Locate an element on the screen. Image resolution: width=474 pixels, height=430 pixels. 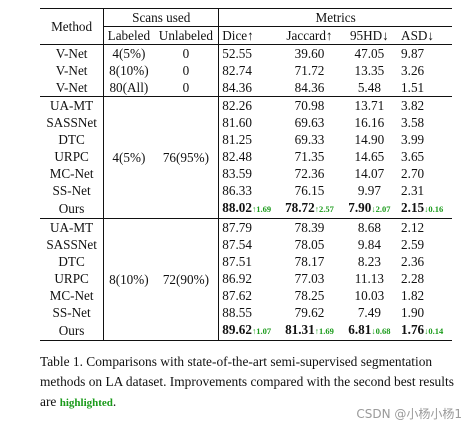
cell-jaccard: 78.39 is located at coordinates (309, 227).